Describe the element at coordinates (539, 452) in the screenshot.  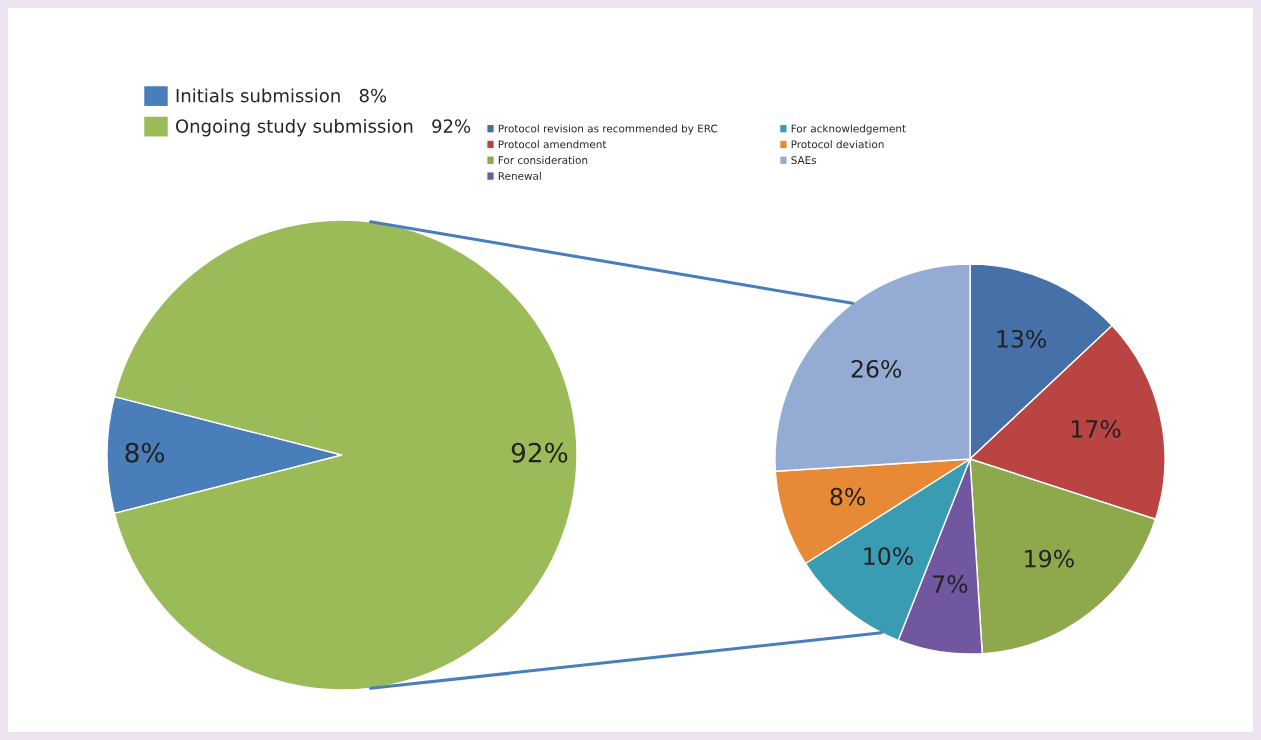
I see `data-label: 92%` at that location.